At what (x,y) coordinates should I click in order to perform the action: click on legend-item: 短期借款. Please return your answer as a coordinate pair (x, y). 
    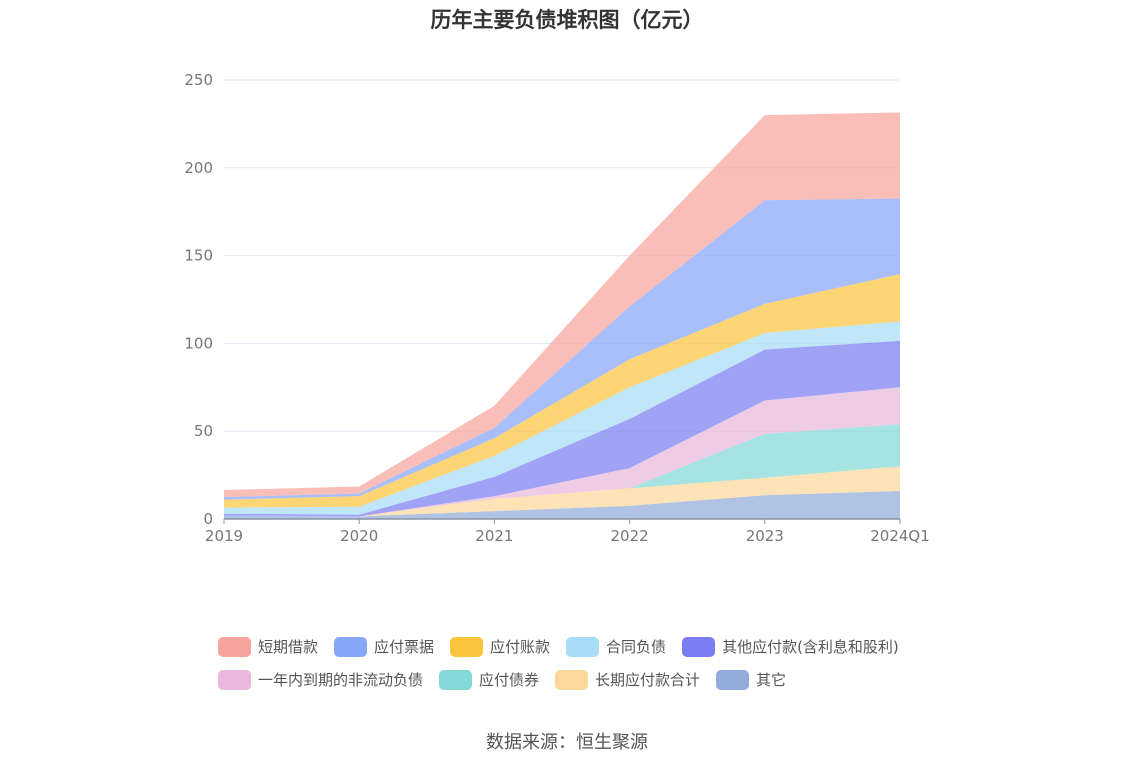
    Looking at the image, I should click on (268, 646).